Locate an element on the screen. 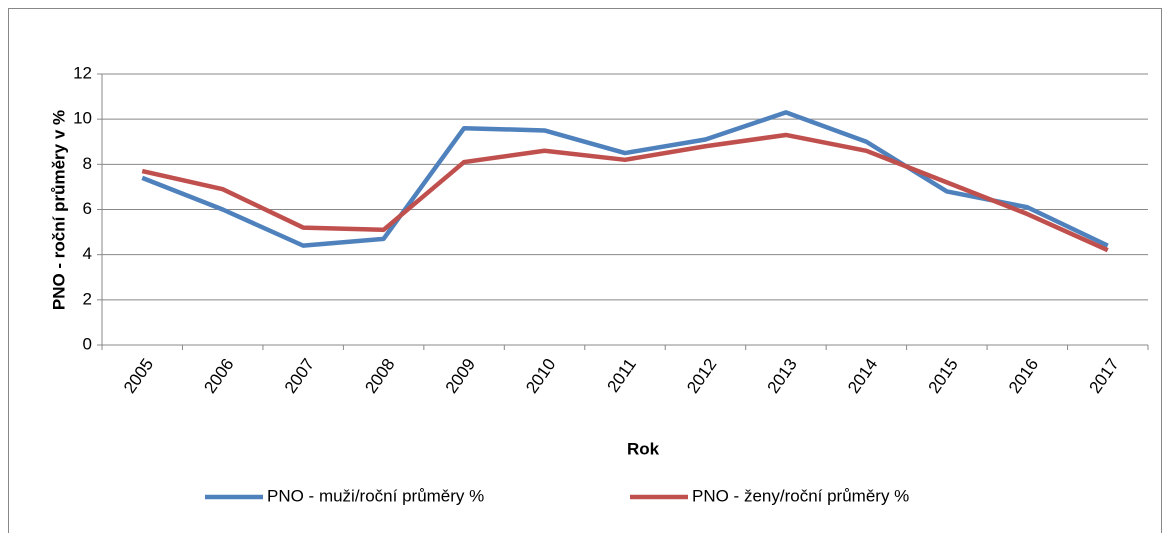 This screenshot has height=538, width=1170. legend-label: PNO - muži/roční průměry % is located at coordinates (375, 495).